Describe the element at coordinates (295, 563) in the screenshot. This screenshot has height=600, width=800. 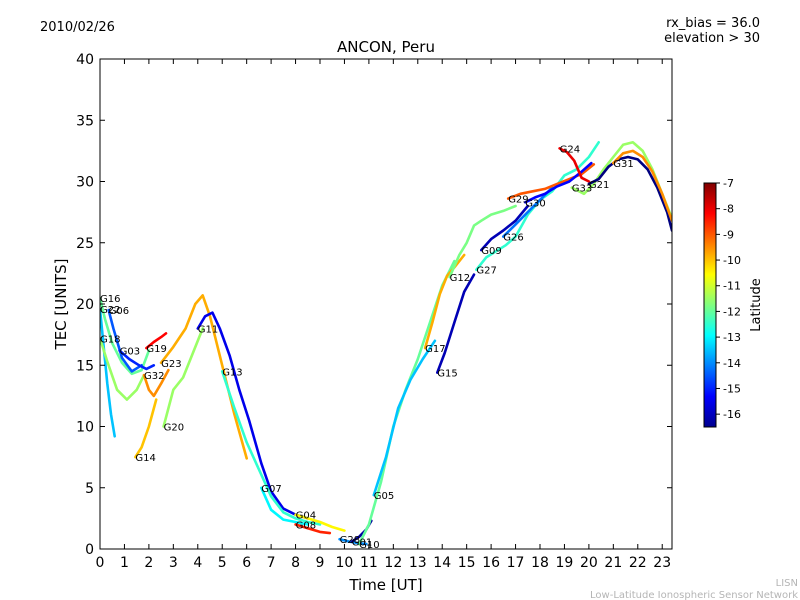
I see `x-tick-label: 8` at that location.